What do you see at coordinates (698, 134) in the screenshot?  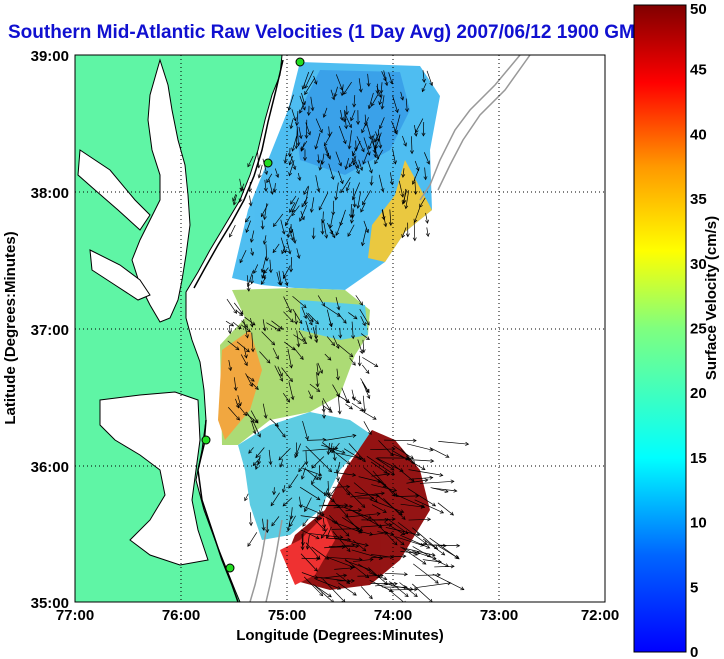 I see `colorbar-tick-label: 40` at bounding box center [698, 134].